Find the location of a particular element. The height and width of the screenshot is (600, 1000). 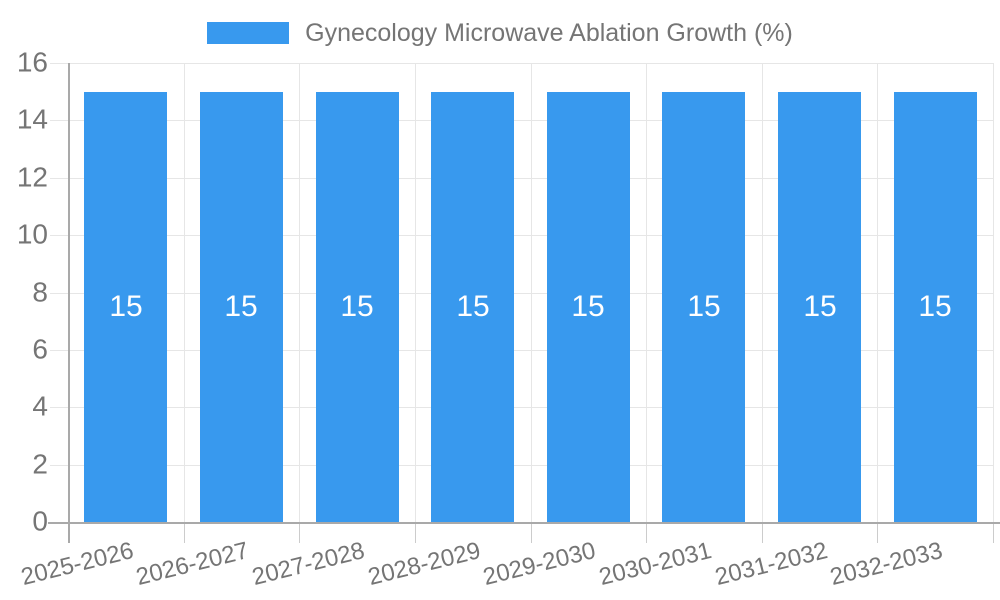

x-axis-line is located at coordinates (524, 523).